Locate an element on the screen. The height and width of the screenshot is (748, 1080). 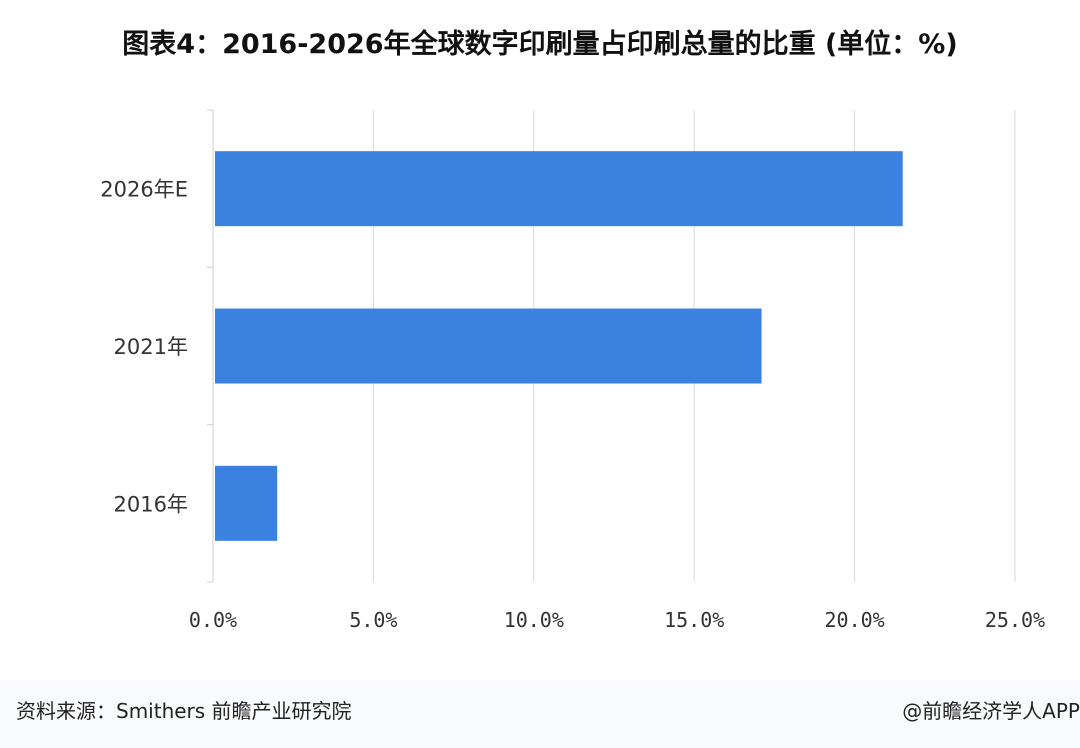
category-label: 2026年E is located at coordinates (144, 190).